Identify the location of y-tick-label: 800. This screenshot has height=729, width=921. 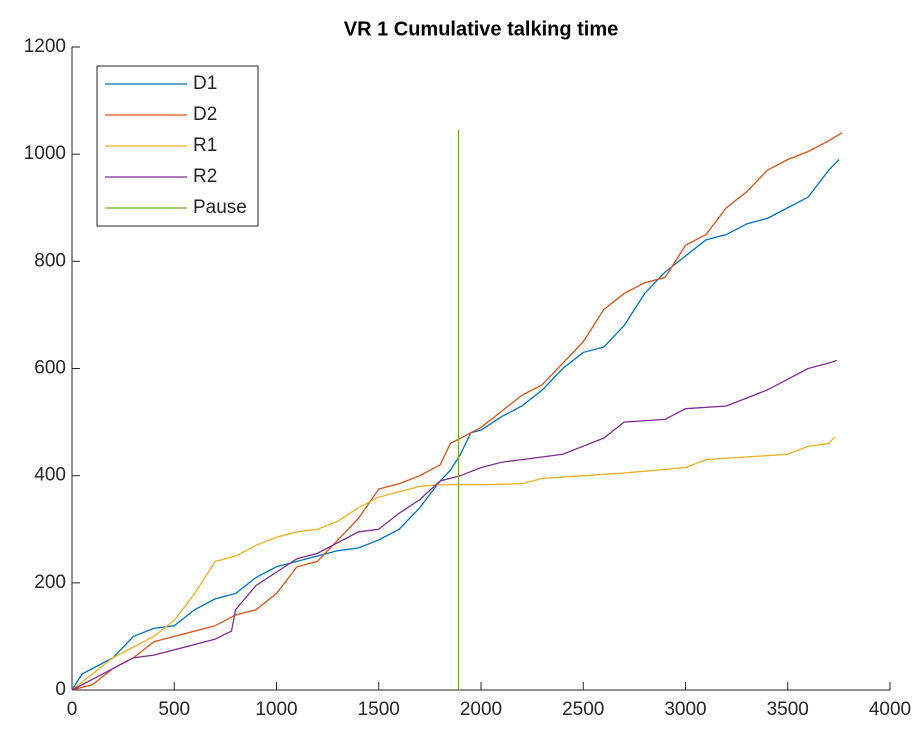
(50, 260).